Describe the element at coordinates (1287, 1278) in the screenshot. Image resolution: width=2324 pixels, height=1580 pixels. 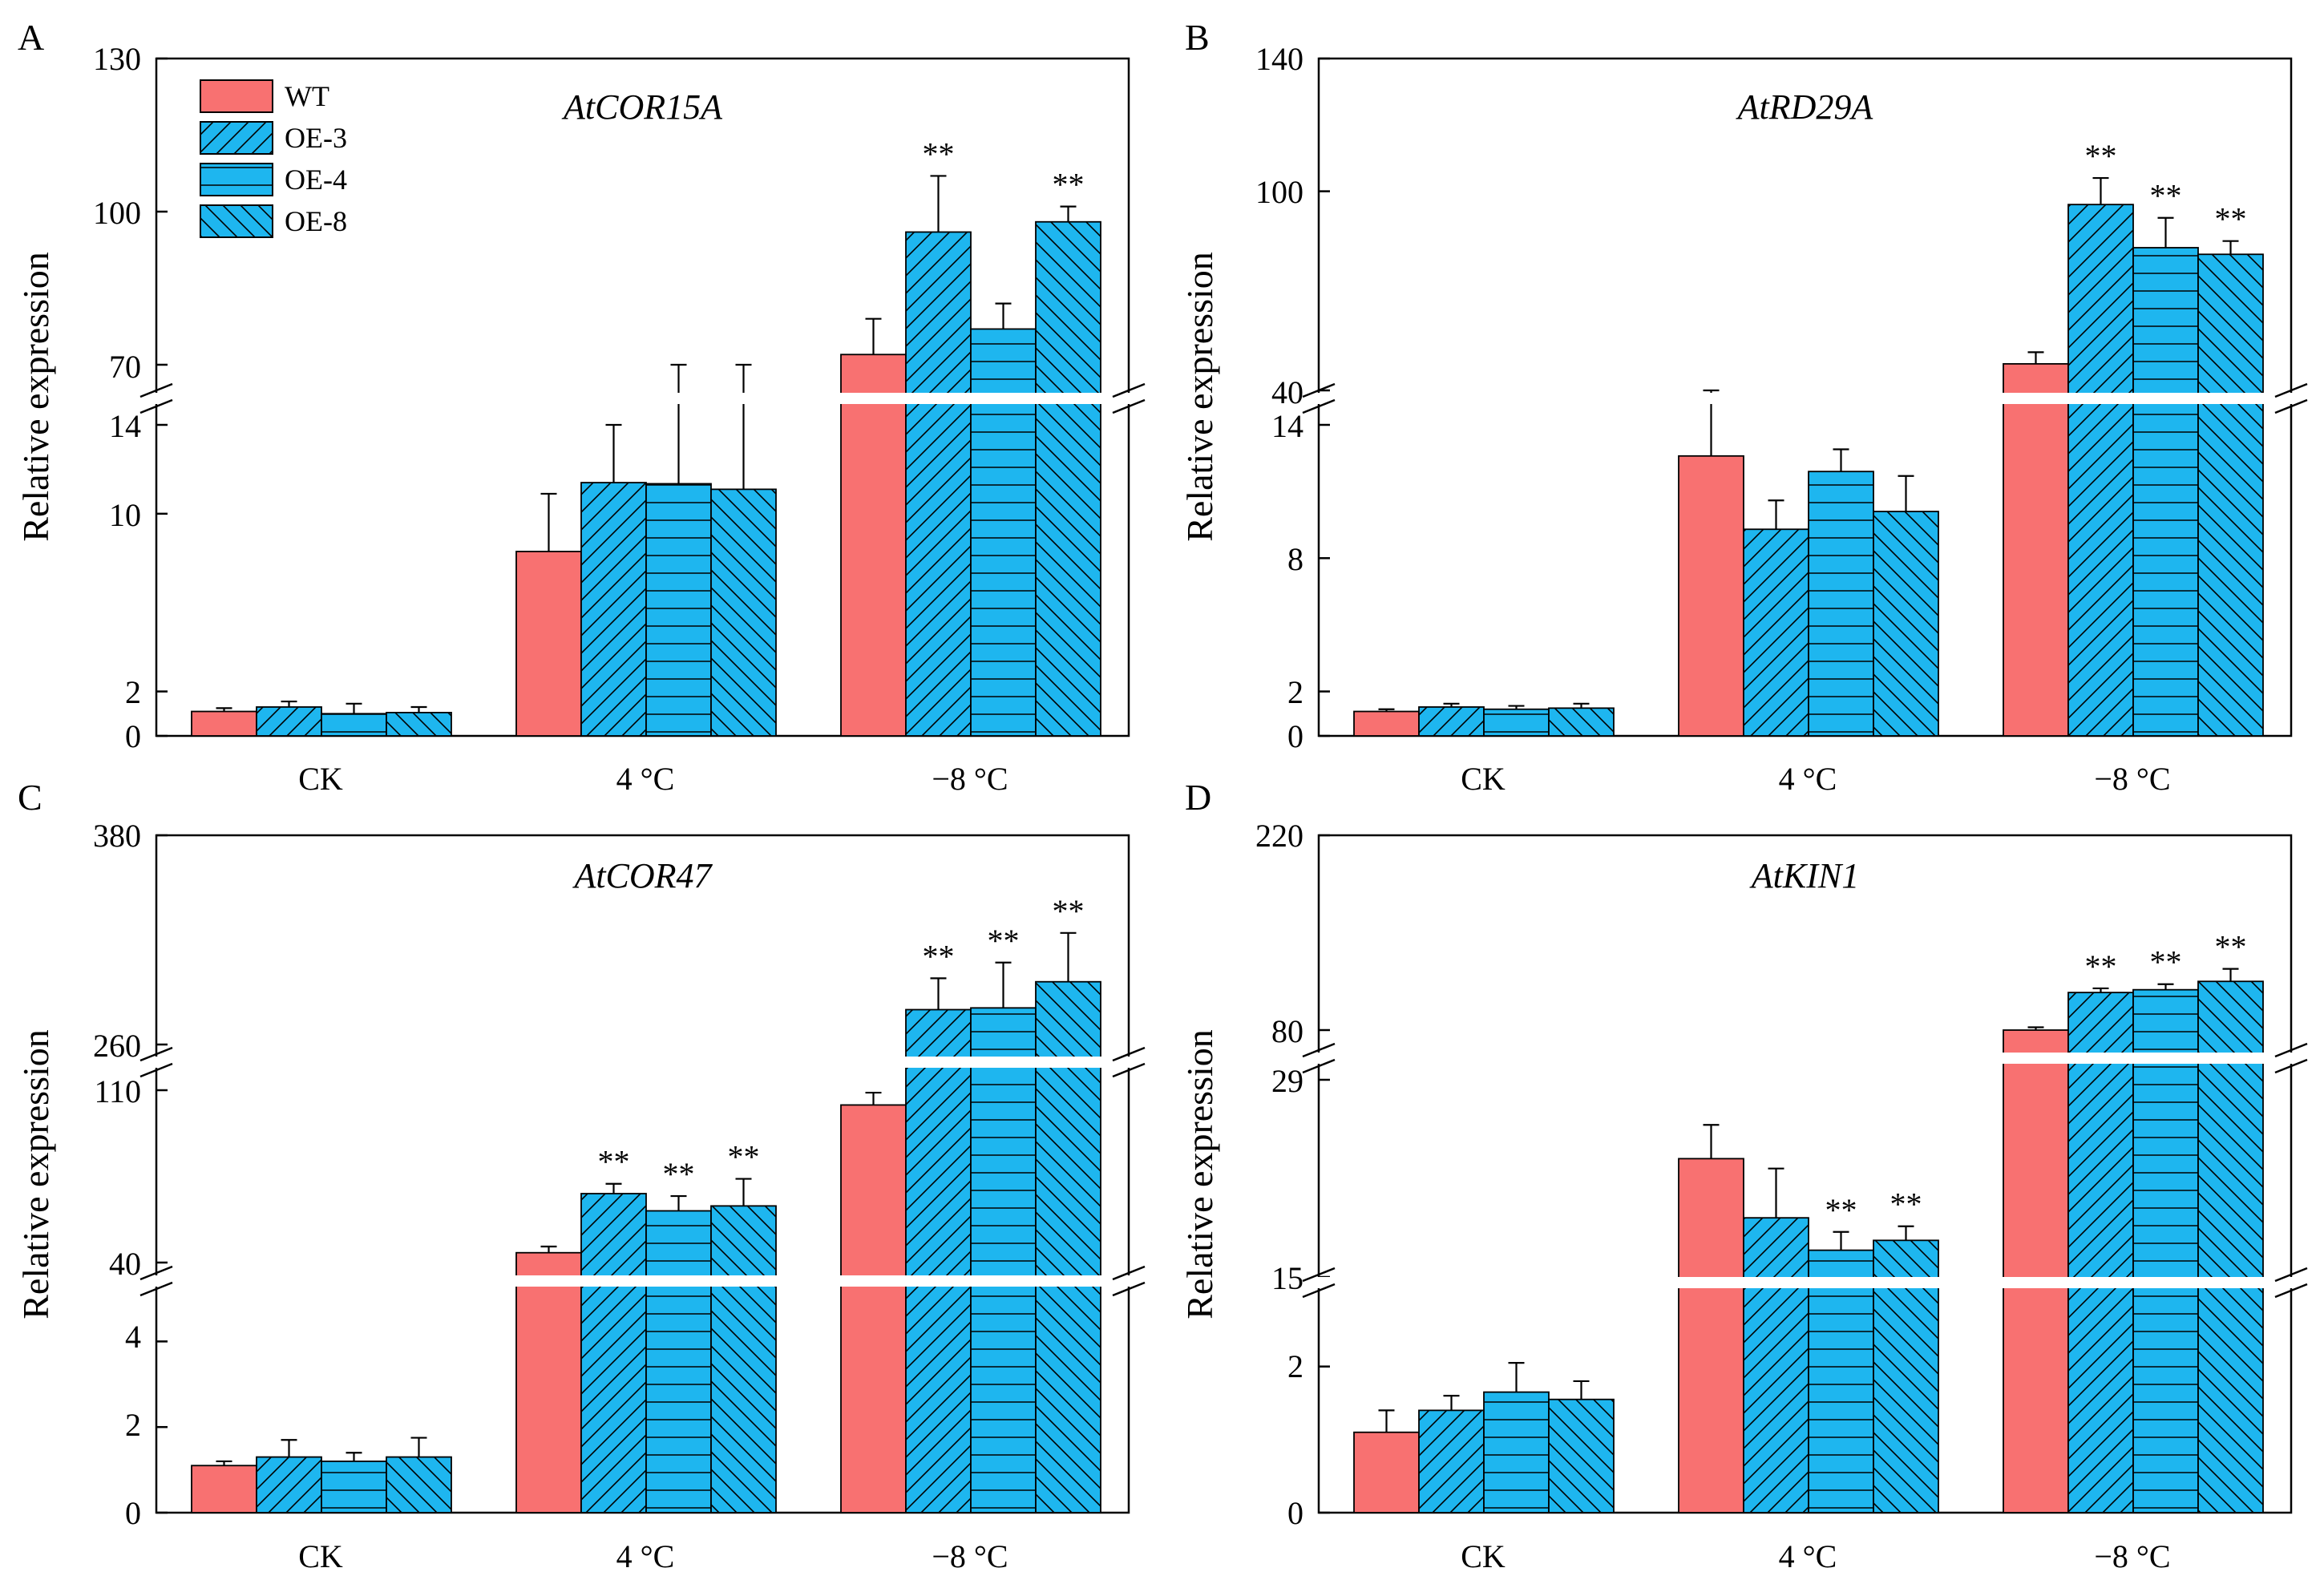
I see `y-tick-label: 15` at that location.